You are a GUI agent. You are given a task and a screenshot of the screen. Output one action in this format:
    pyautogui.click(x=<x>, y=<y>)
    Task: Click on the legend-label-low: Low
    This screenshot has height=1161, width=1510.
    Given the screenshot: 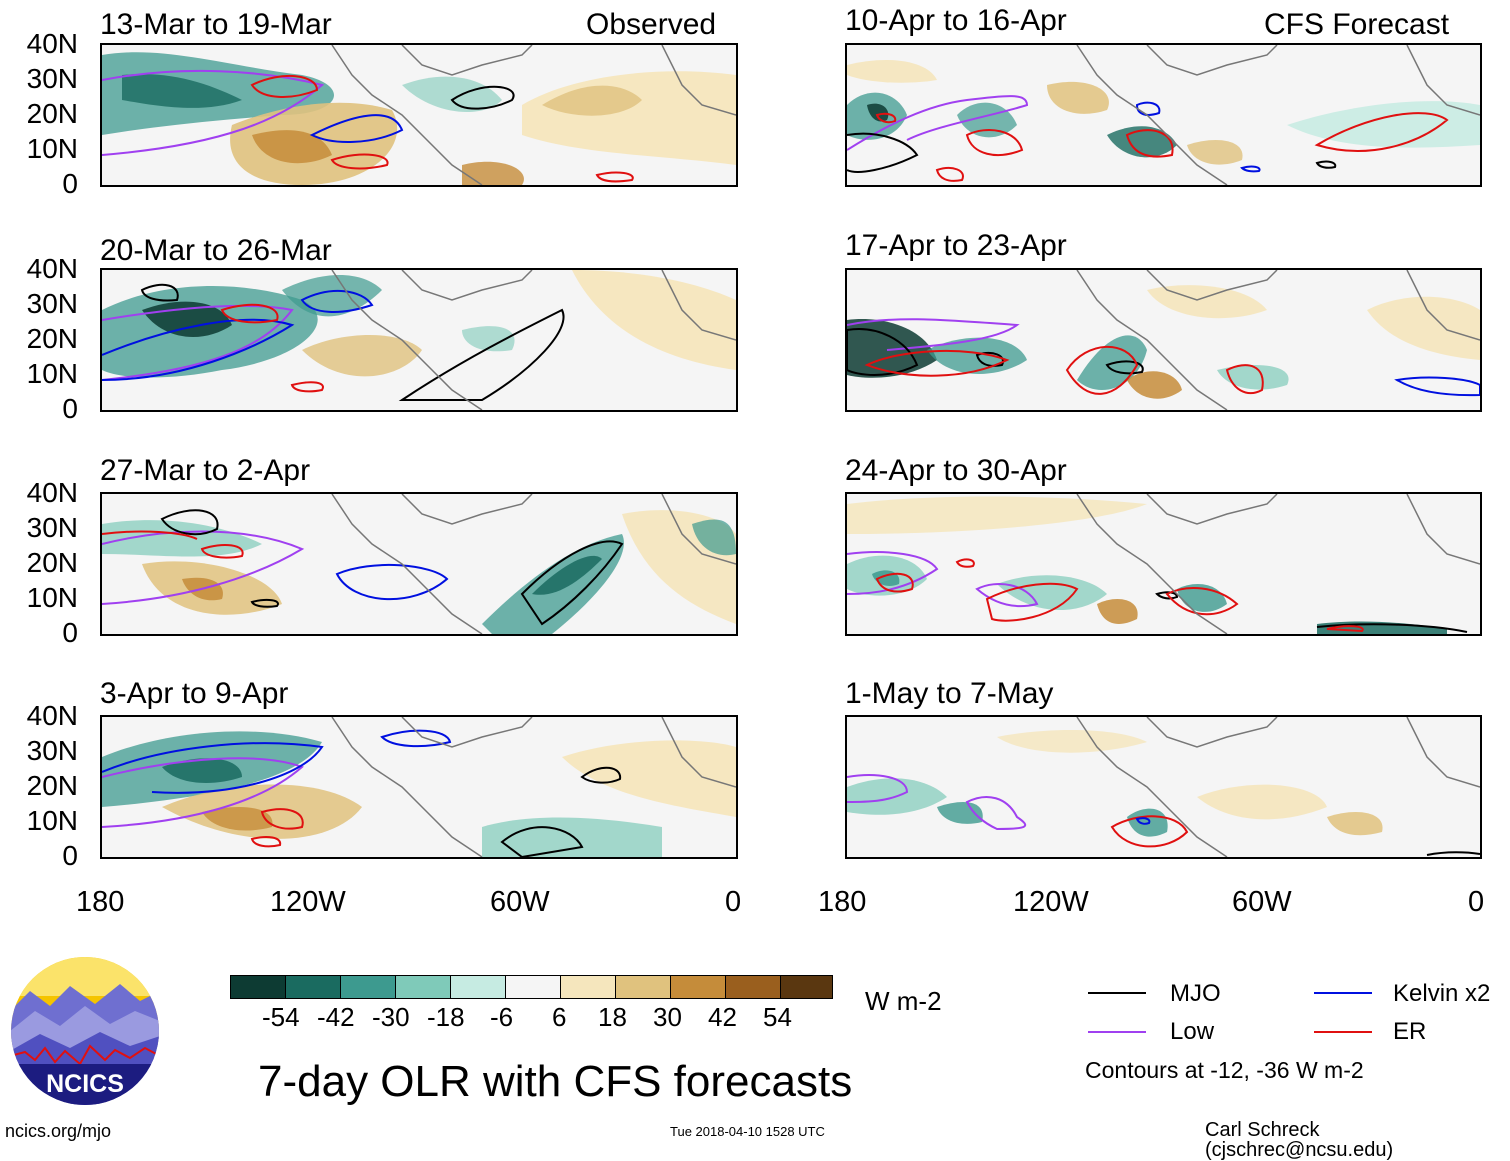 What is the action you would take?
    pyautogui.click(x=1192, y=1031)
    